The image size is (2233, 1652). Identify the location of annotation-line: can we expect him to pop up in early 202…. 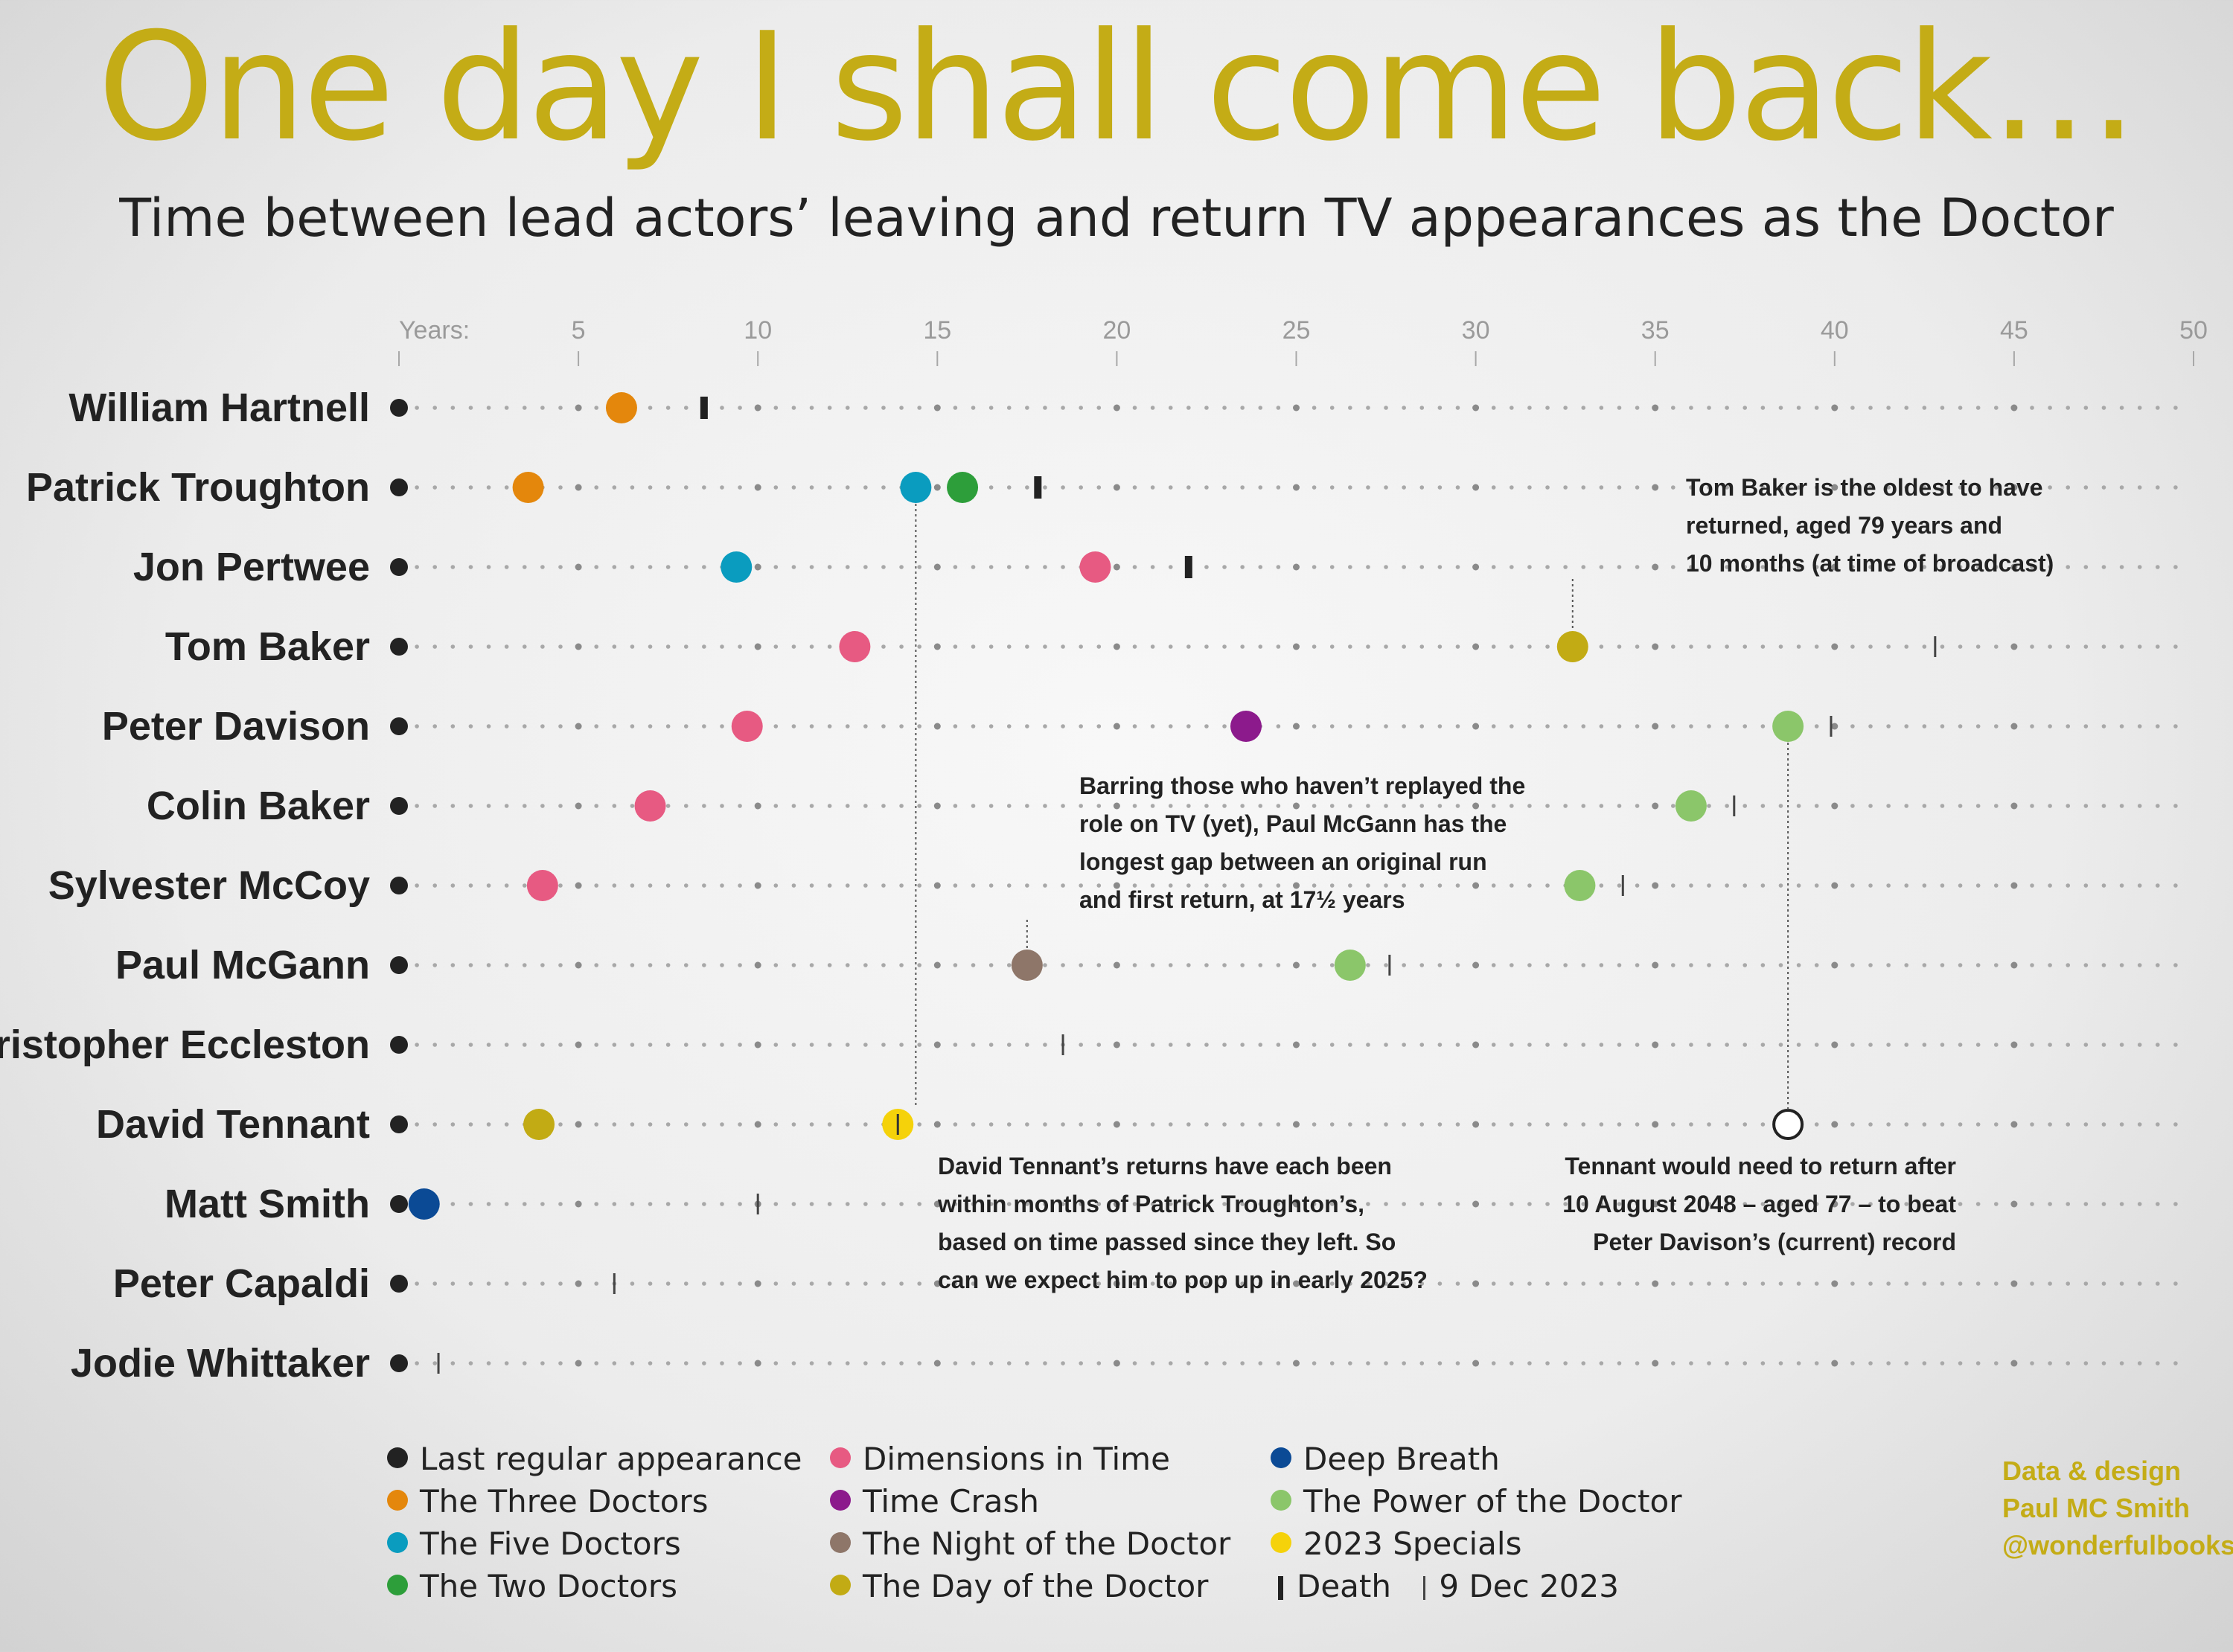
(1183, 1280).